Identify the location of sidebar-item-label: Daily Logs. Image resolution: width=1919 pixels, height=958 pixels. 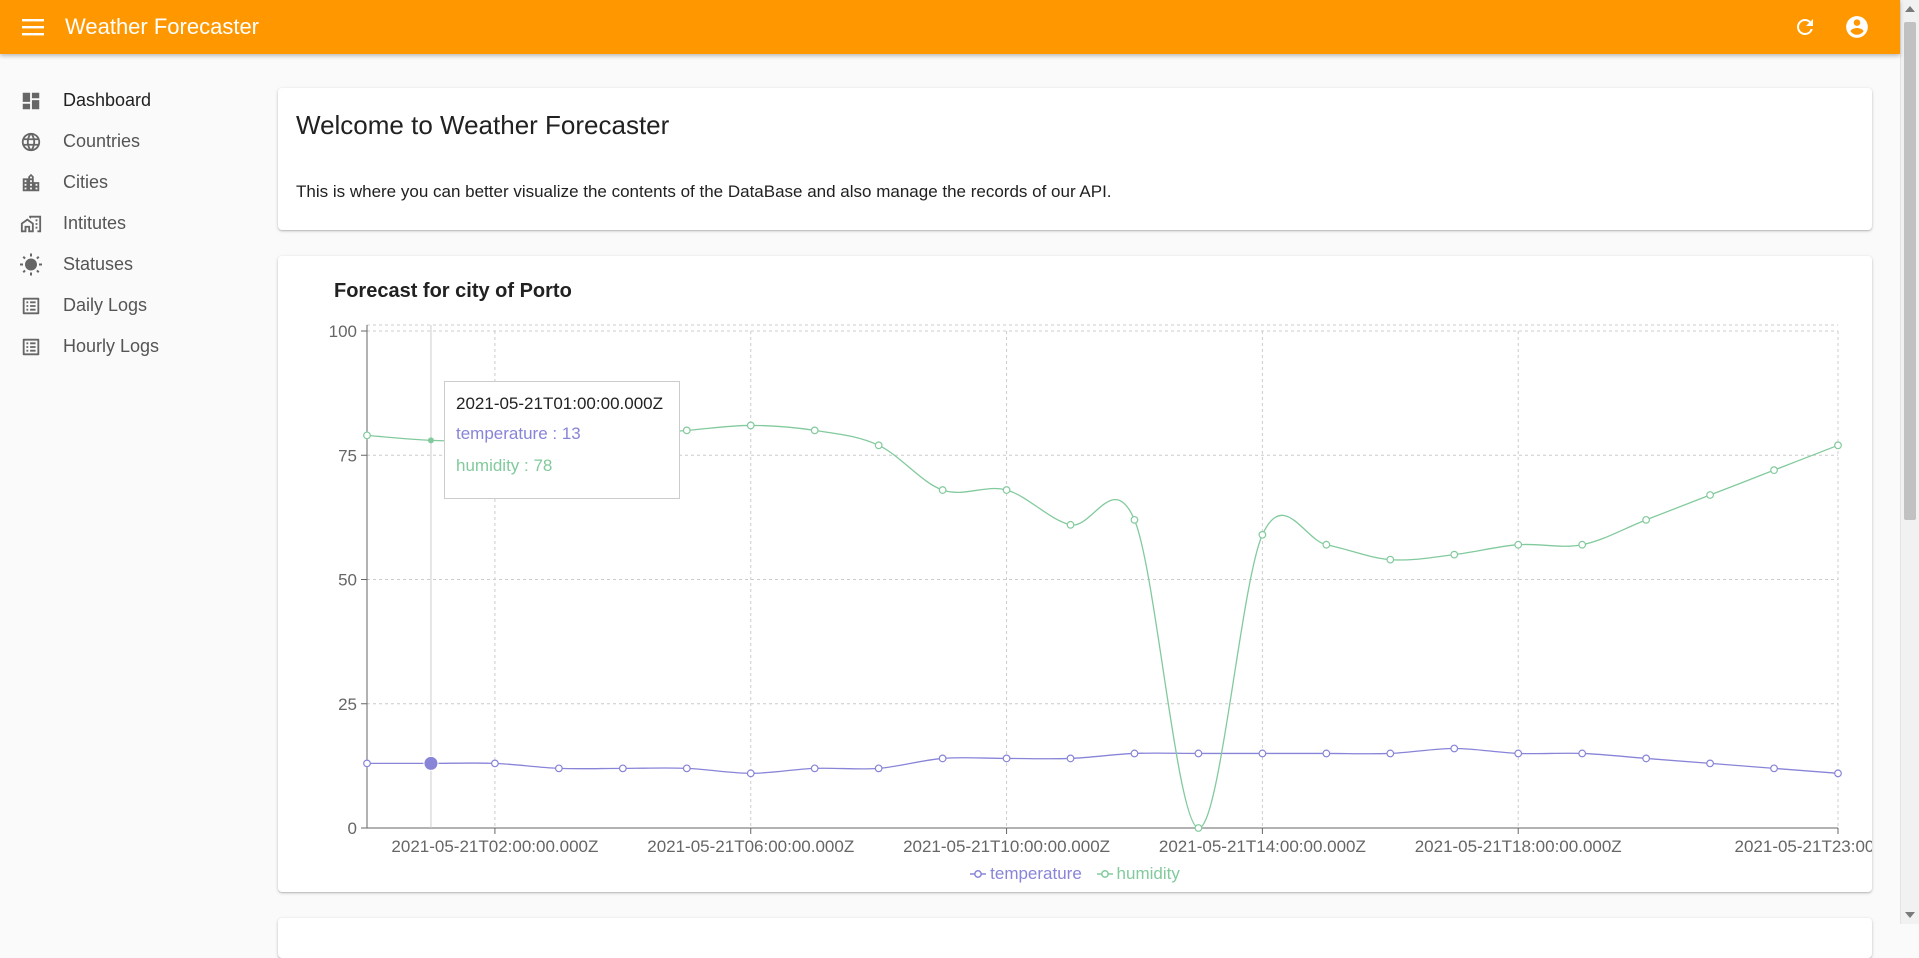
(105, 305).